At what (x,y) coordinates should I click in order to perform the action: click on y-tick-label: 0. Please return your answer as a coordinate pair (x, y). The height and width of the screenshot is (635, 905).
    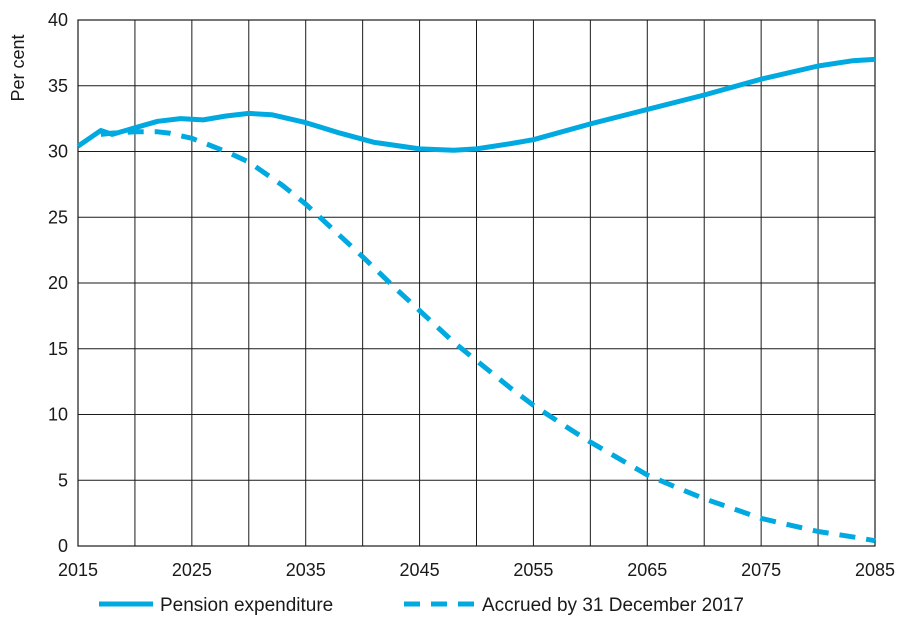
    Looking at the image, I should click on (63, 546).